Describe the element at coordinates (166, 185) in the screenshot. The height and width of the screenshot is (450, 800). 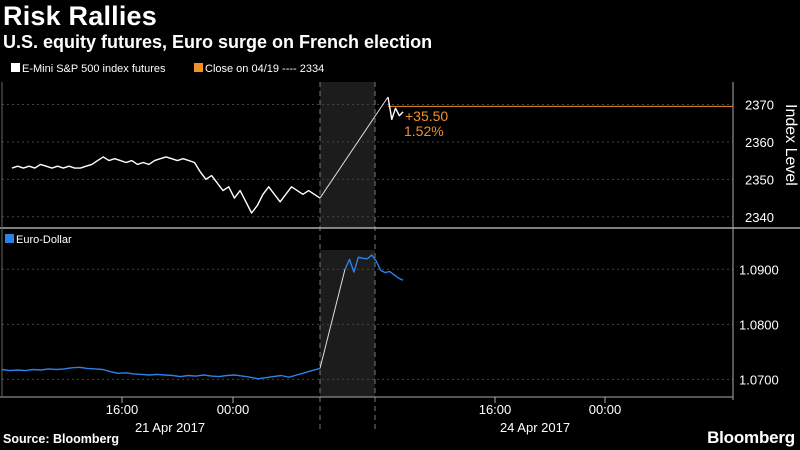
I see `sp-line-friday` at that location.